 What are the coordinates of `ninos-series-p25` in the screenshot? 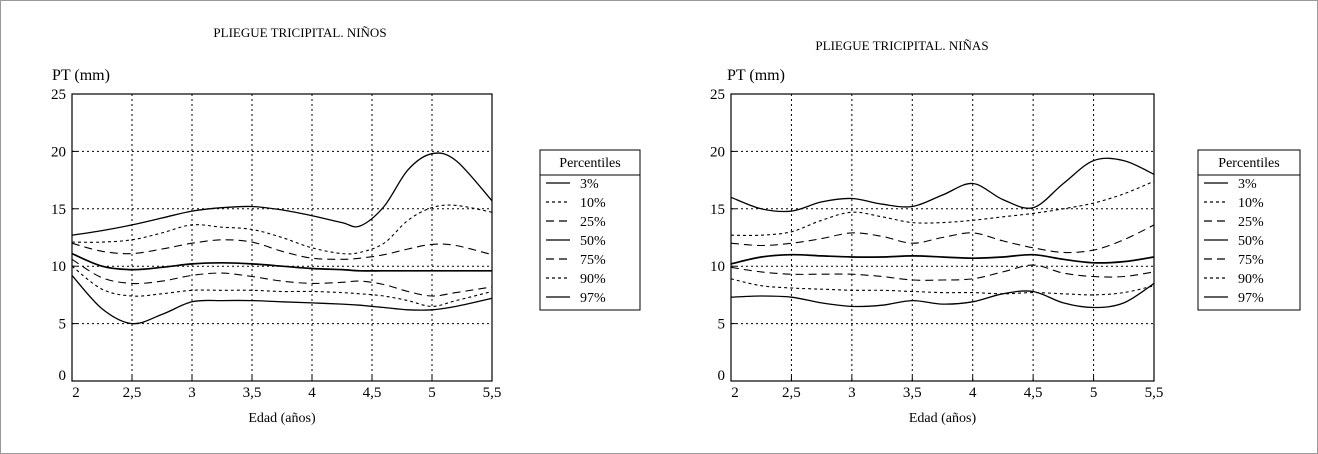 It's located at (282, 277).